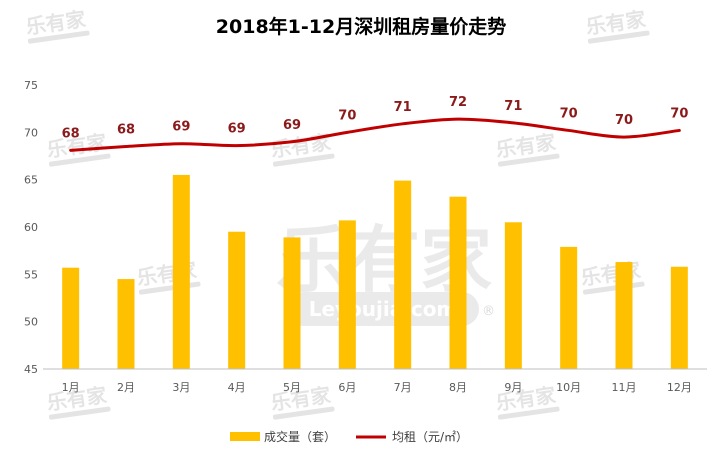  I want to click on line-series: 68 68 69 69 69 70 71 72 71 70 70 70, so click(375, 123).